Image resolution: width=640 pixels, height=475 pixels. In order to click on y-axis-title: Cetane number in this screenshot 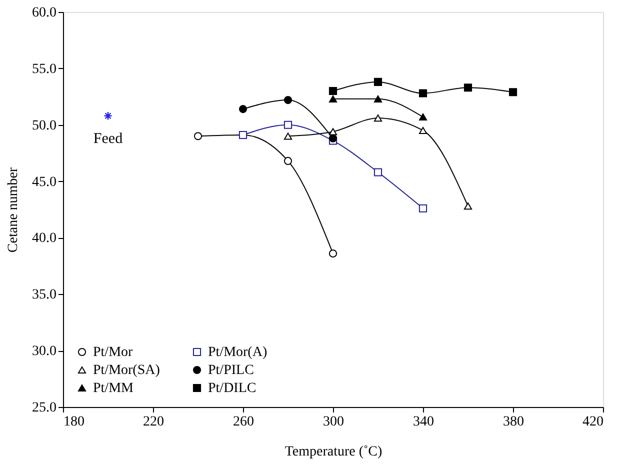, I will do `click(13, 210)`.